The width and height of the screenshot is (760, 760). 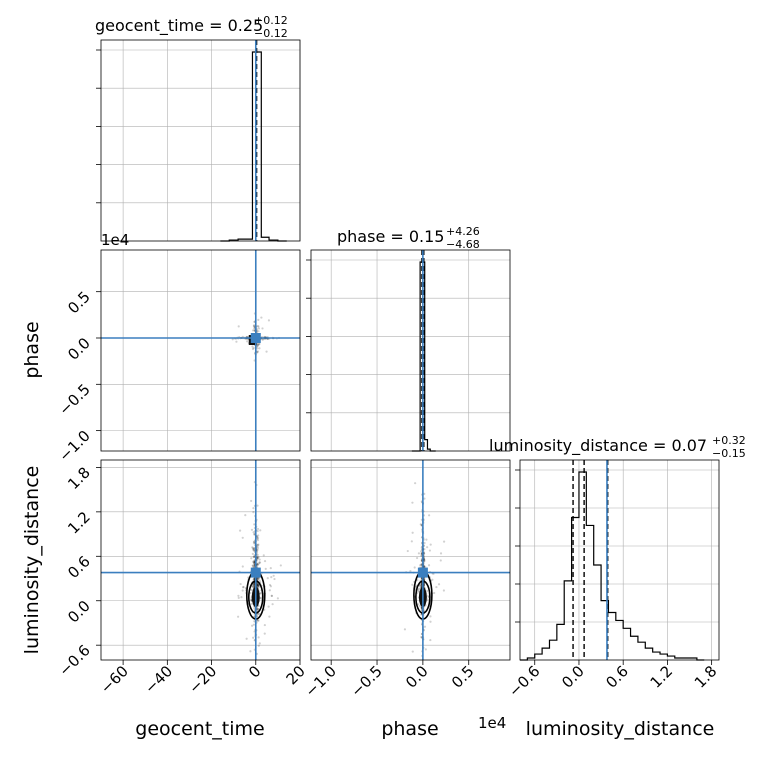 I want to click on xtick-label-luminosity_distance-1: 0.0, so click(x=573, y=677).